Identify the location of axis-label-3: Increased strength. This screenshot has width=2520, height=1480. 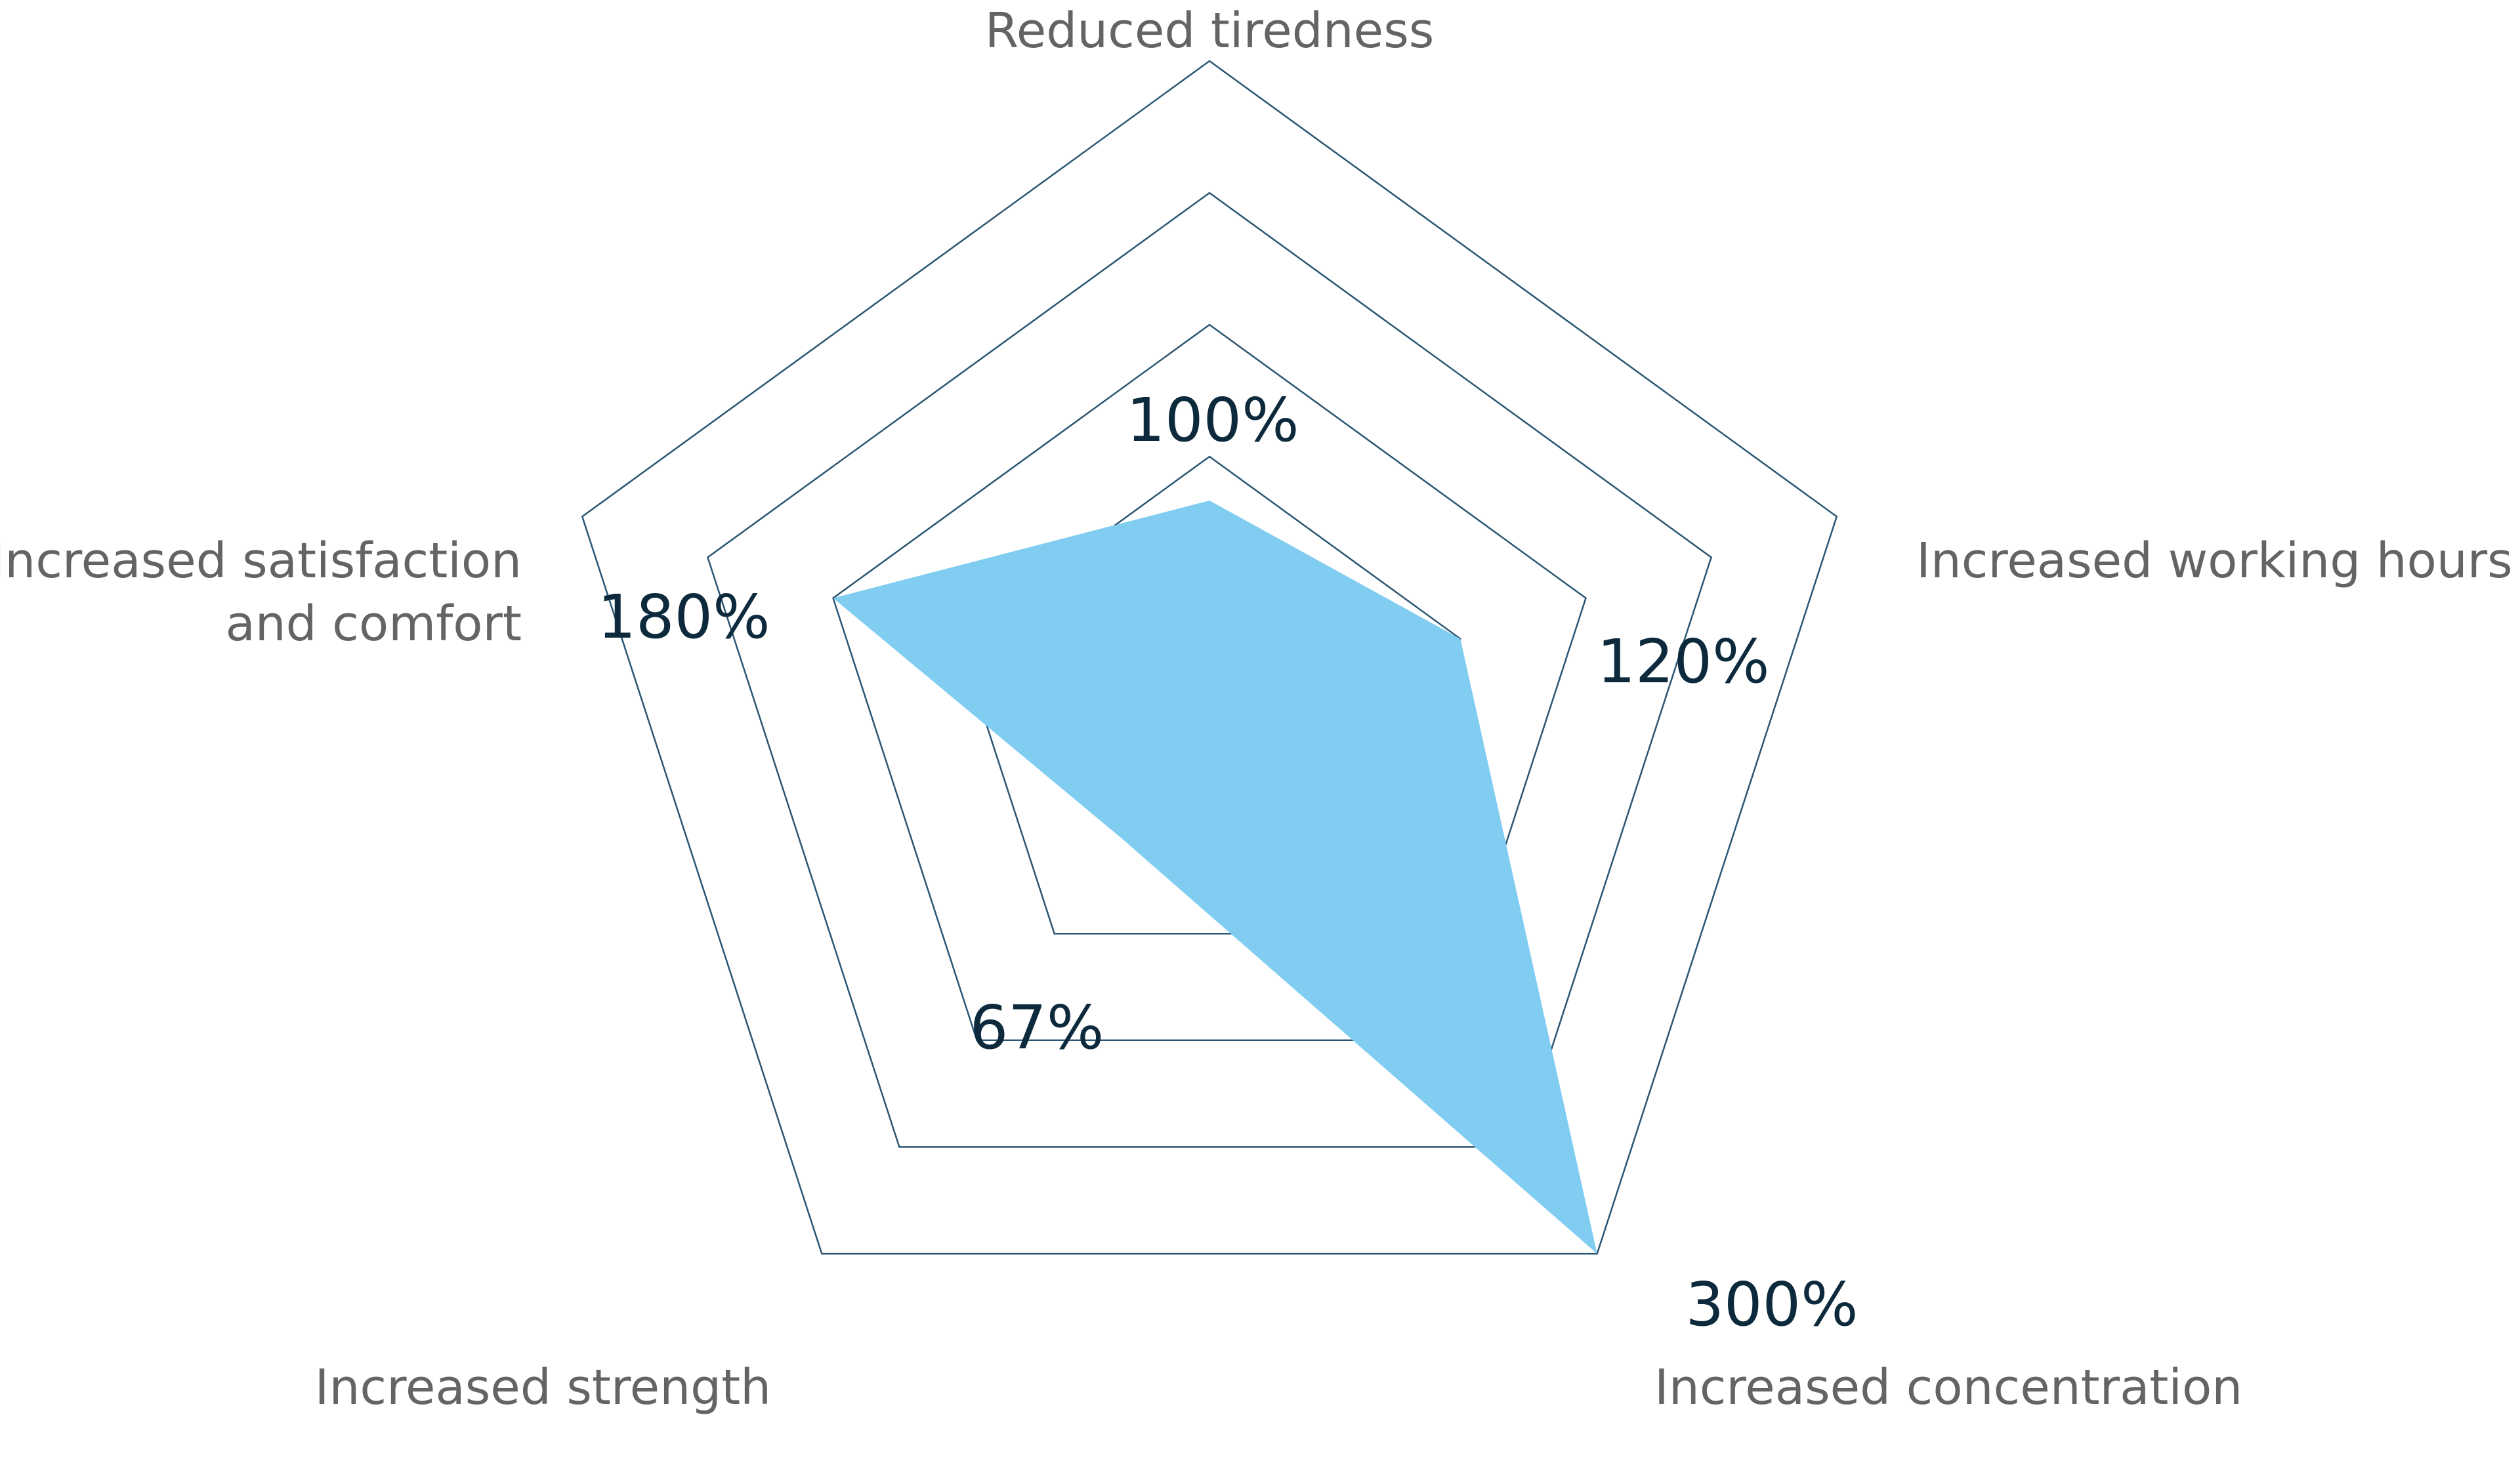
(543, 1387).